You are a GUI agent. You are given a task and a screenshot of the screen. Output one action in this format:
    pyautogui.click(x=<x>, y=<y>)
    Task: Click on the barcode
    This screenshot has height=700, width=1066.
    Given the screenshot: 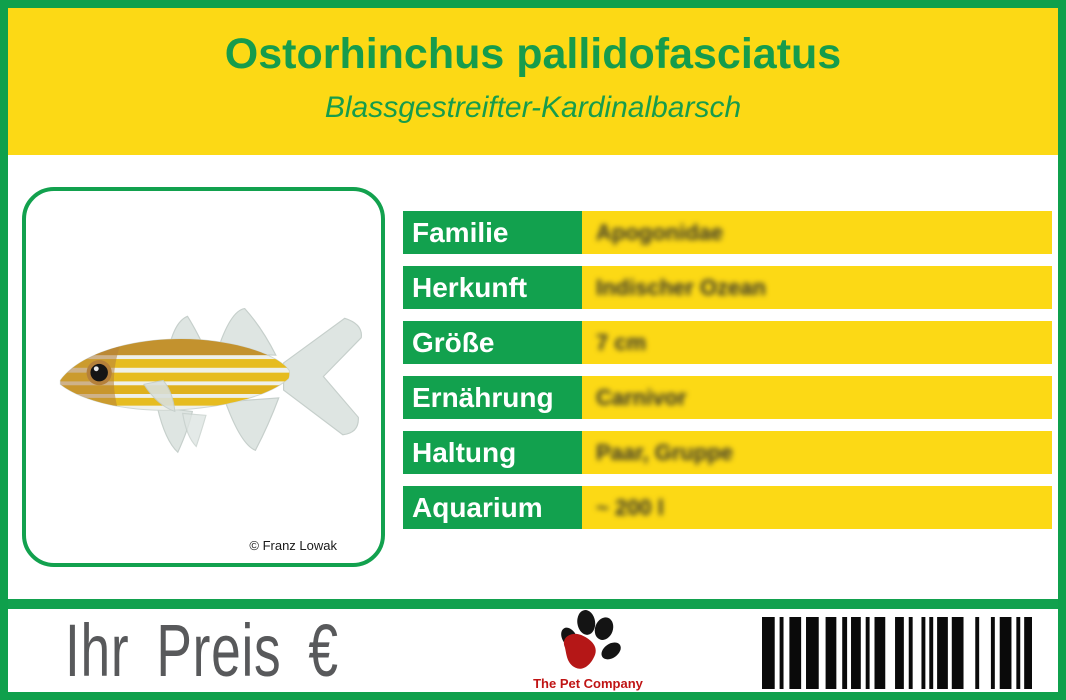 What is the action you would take?
    pyautogui.click(x=897, y=653)
    